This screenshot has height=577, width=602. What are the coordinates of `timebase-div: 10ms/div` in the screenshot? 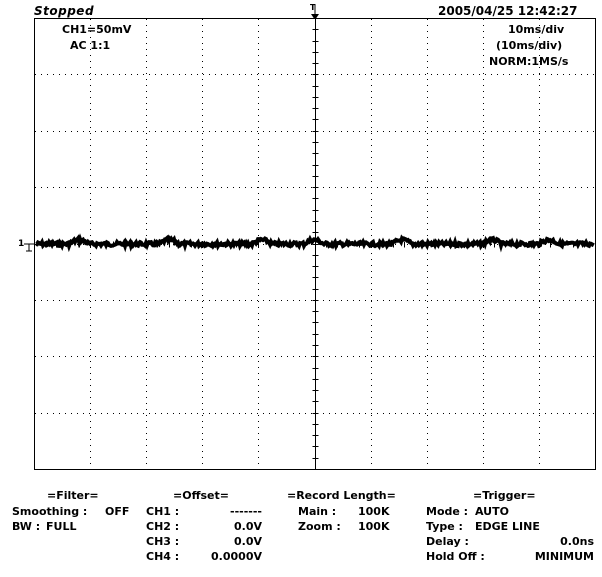 It's located at (536, 29).